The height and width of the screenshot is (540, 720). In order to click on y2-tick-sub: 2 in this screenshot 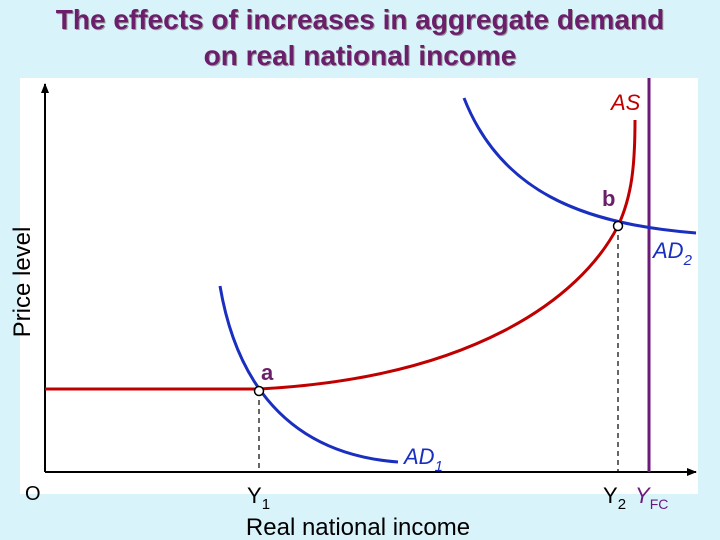, I will do `click(622, 504)`.